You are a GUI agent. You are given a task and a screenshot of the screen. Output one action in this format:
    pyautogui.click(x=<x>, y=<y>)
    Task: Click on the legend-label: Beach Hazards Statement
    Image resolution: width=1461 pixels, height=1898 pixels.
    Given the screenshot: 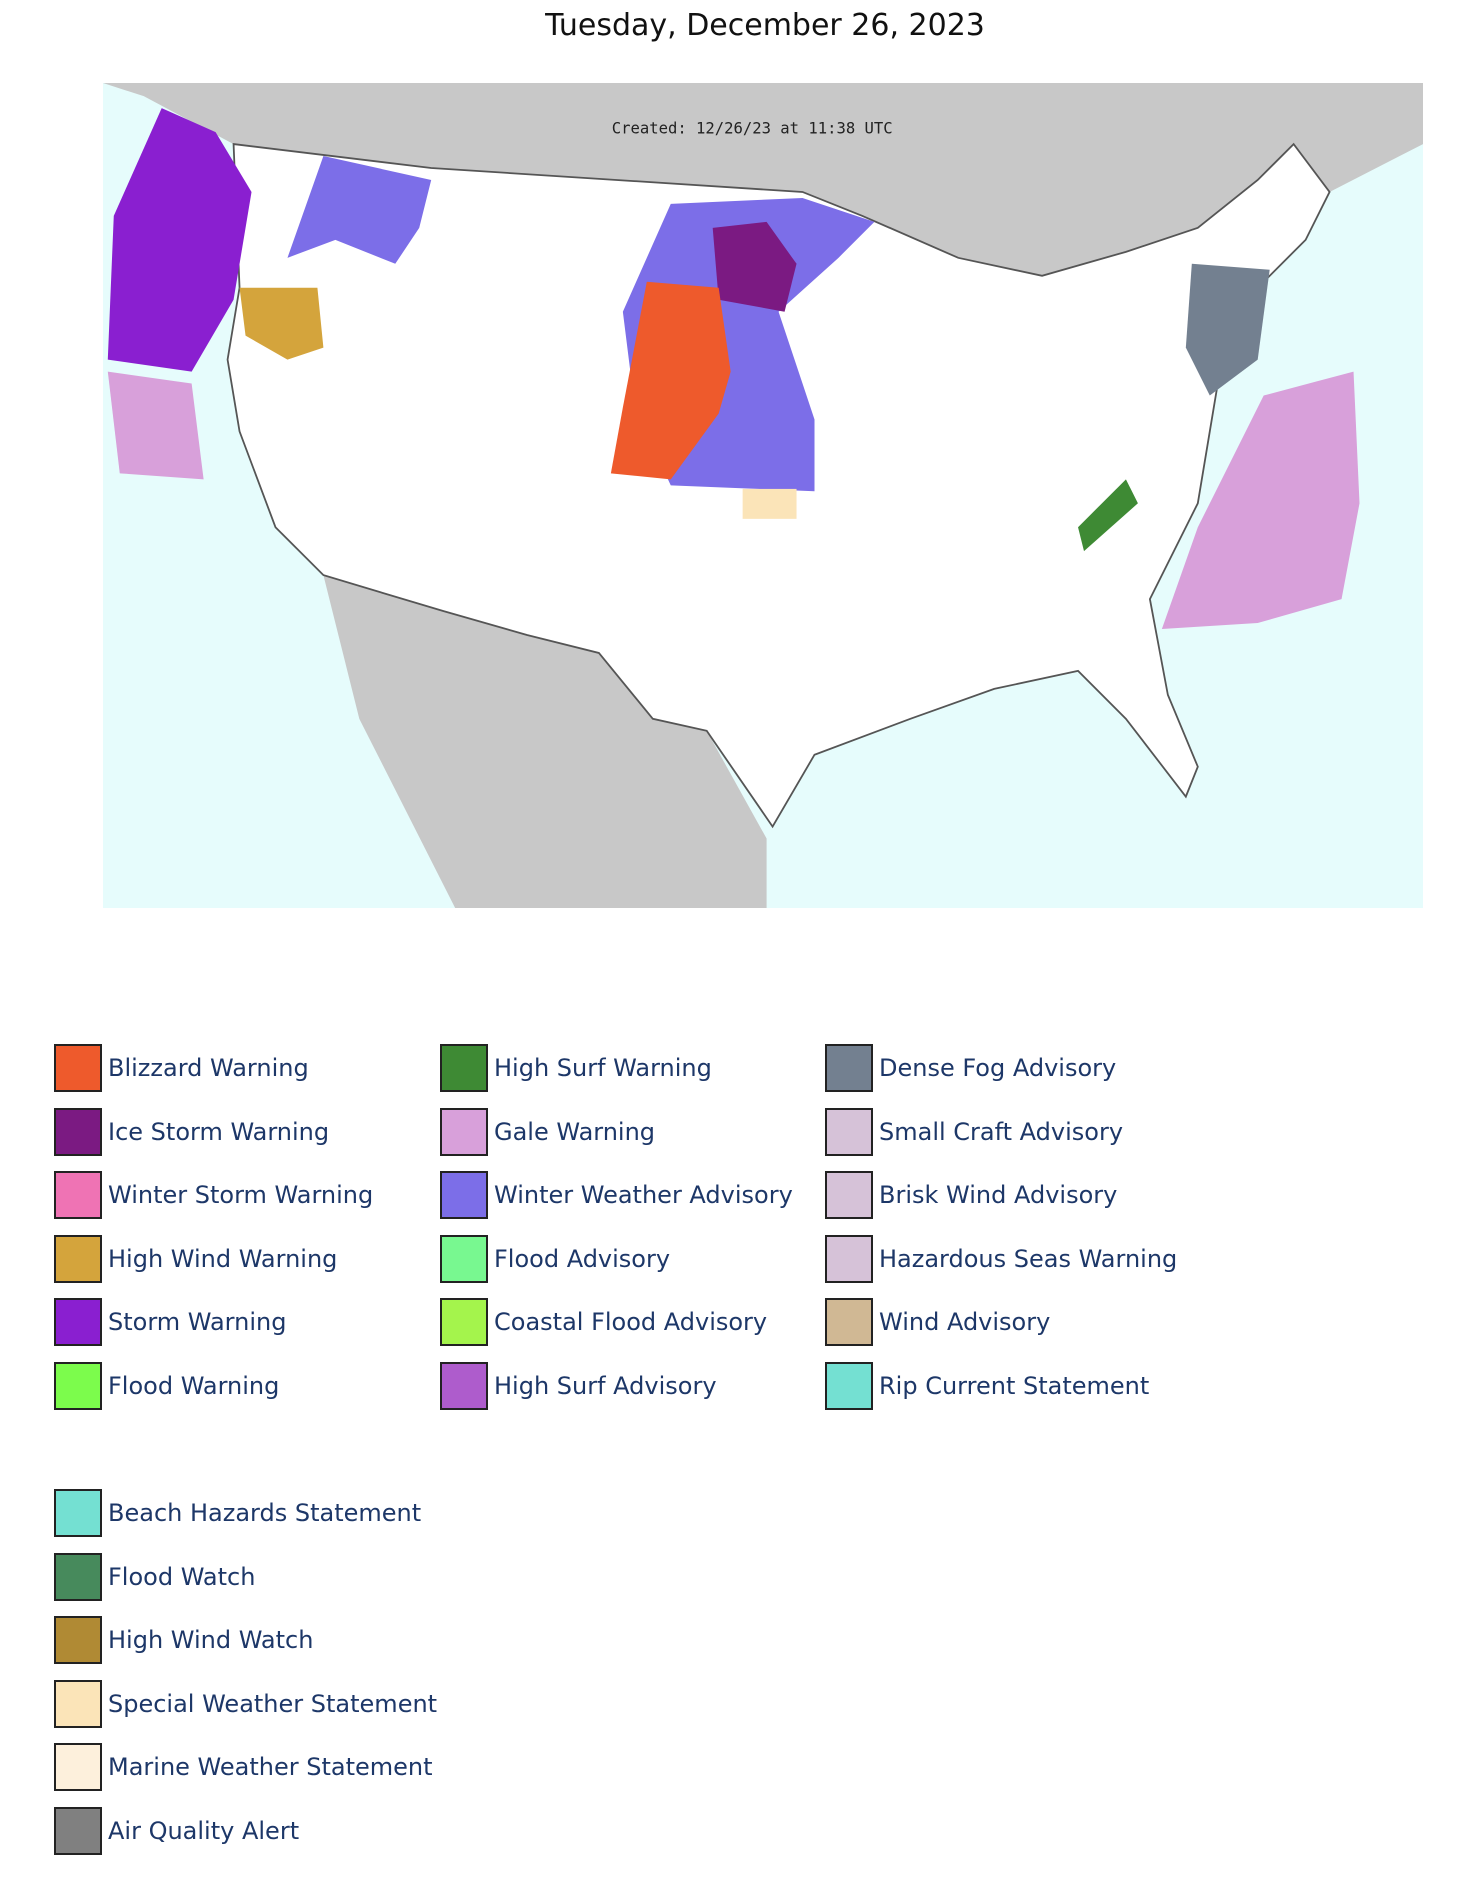 What is the action you would take?
    pyautogui.click(x=265, y=1513)
    